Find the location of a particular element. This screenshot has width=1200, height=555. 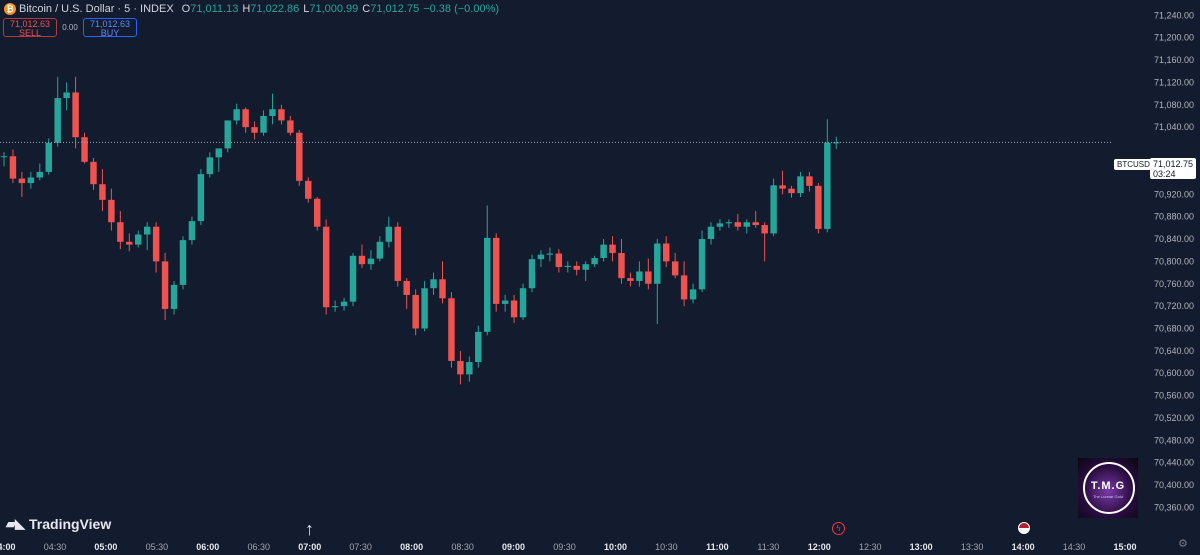

price-tick-label: 70,920.00 is located at coordinates (1174, 194).